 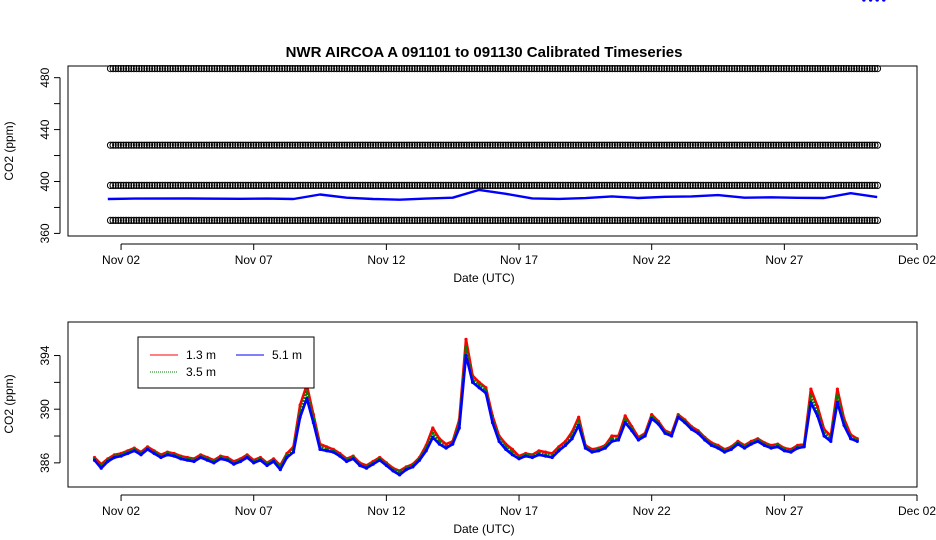 I want to click on bottom-y-tick-label: 394, so click(x=45, y=355).